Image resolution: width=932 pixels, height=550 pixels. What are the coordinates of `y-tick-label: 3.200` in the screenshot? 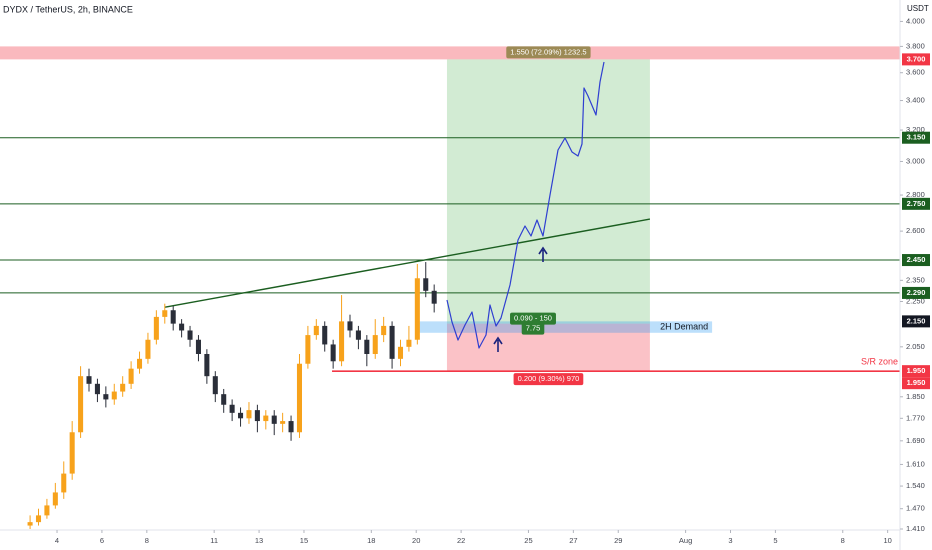 It's located at (915, 129).